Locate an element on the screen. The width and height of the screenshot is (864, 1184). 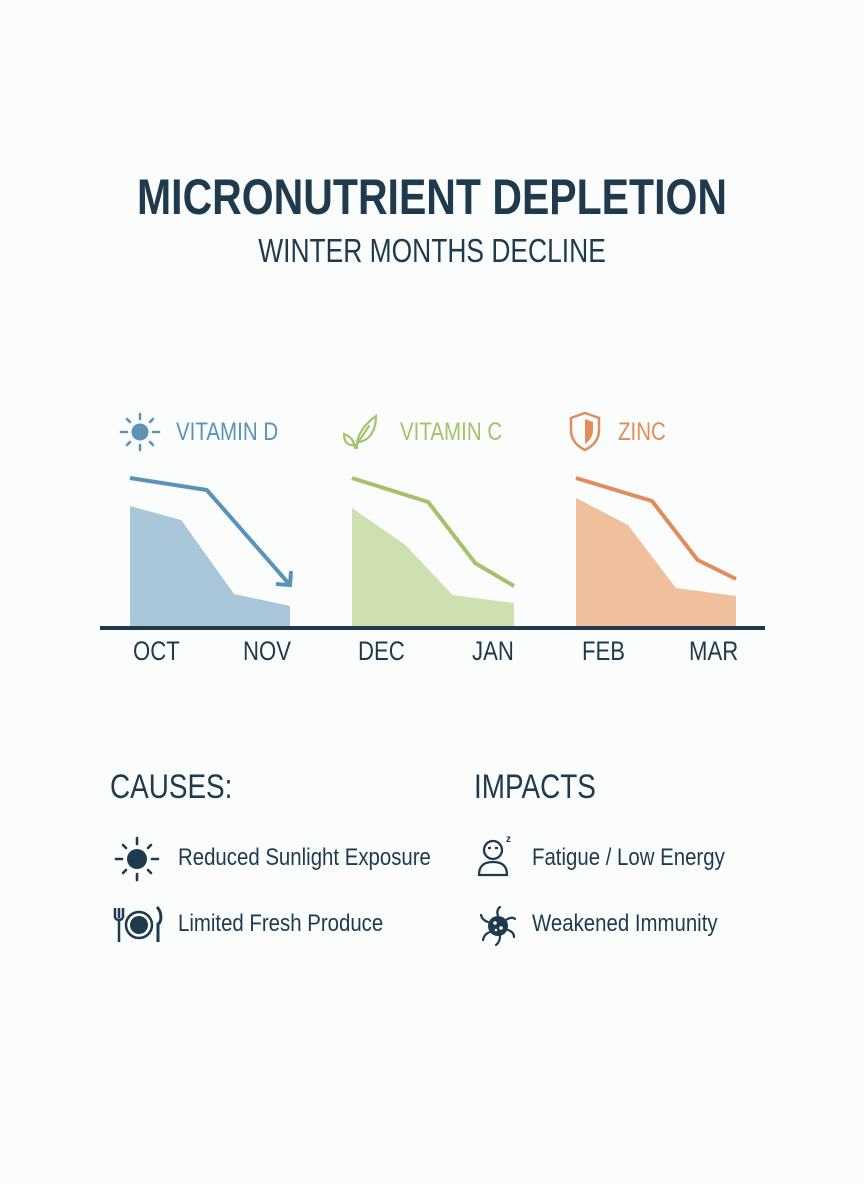
sleepy-person-icon: z is located at coordinates (494, 855).